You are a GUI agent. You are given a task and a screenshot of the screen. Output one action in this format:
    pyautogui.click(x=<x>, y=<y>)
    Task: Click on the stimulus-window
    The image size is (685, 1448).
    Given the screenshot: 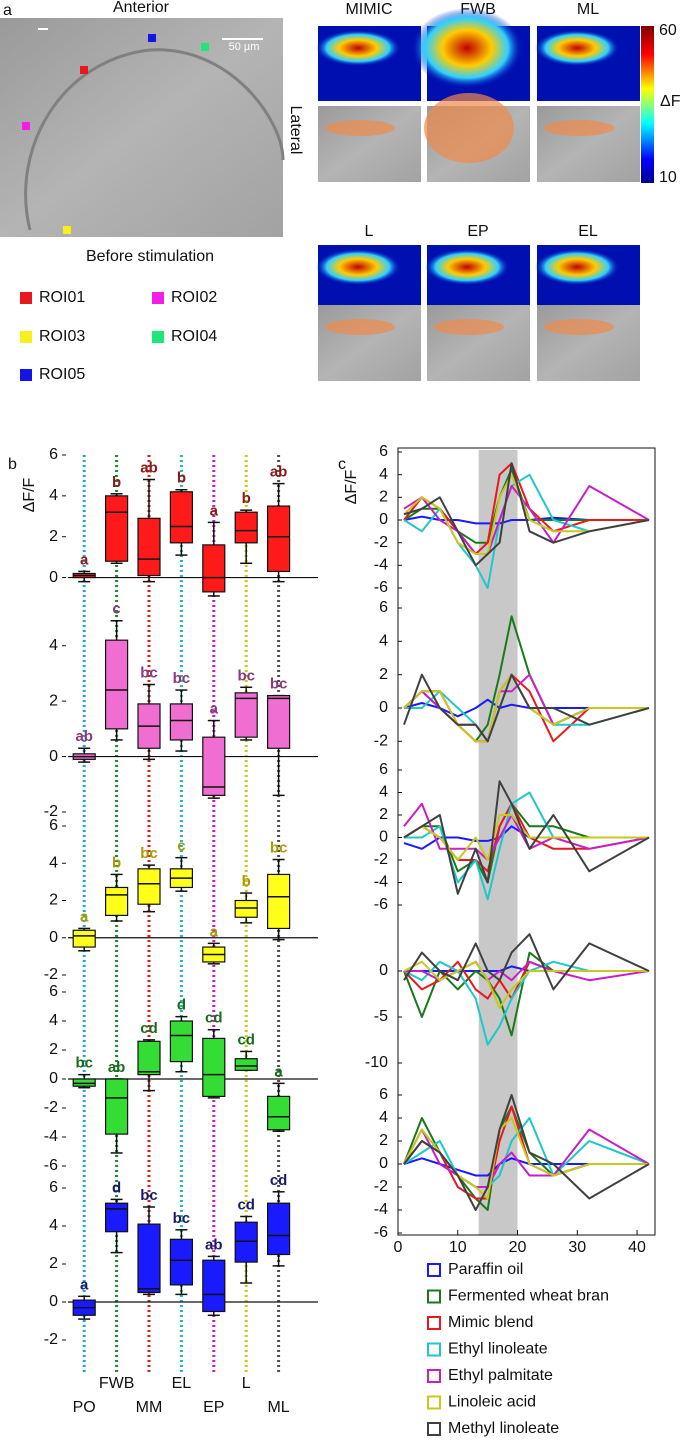 What is the action you would take?
    pyautogui.click(x=498, y=842)
    